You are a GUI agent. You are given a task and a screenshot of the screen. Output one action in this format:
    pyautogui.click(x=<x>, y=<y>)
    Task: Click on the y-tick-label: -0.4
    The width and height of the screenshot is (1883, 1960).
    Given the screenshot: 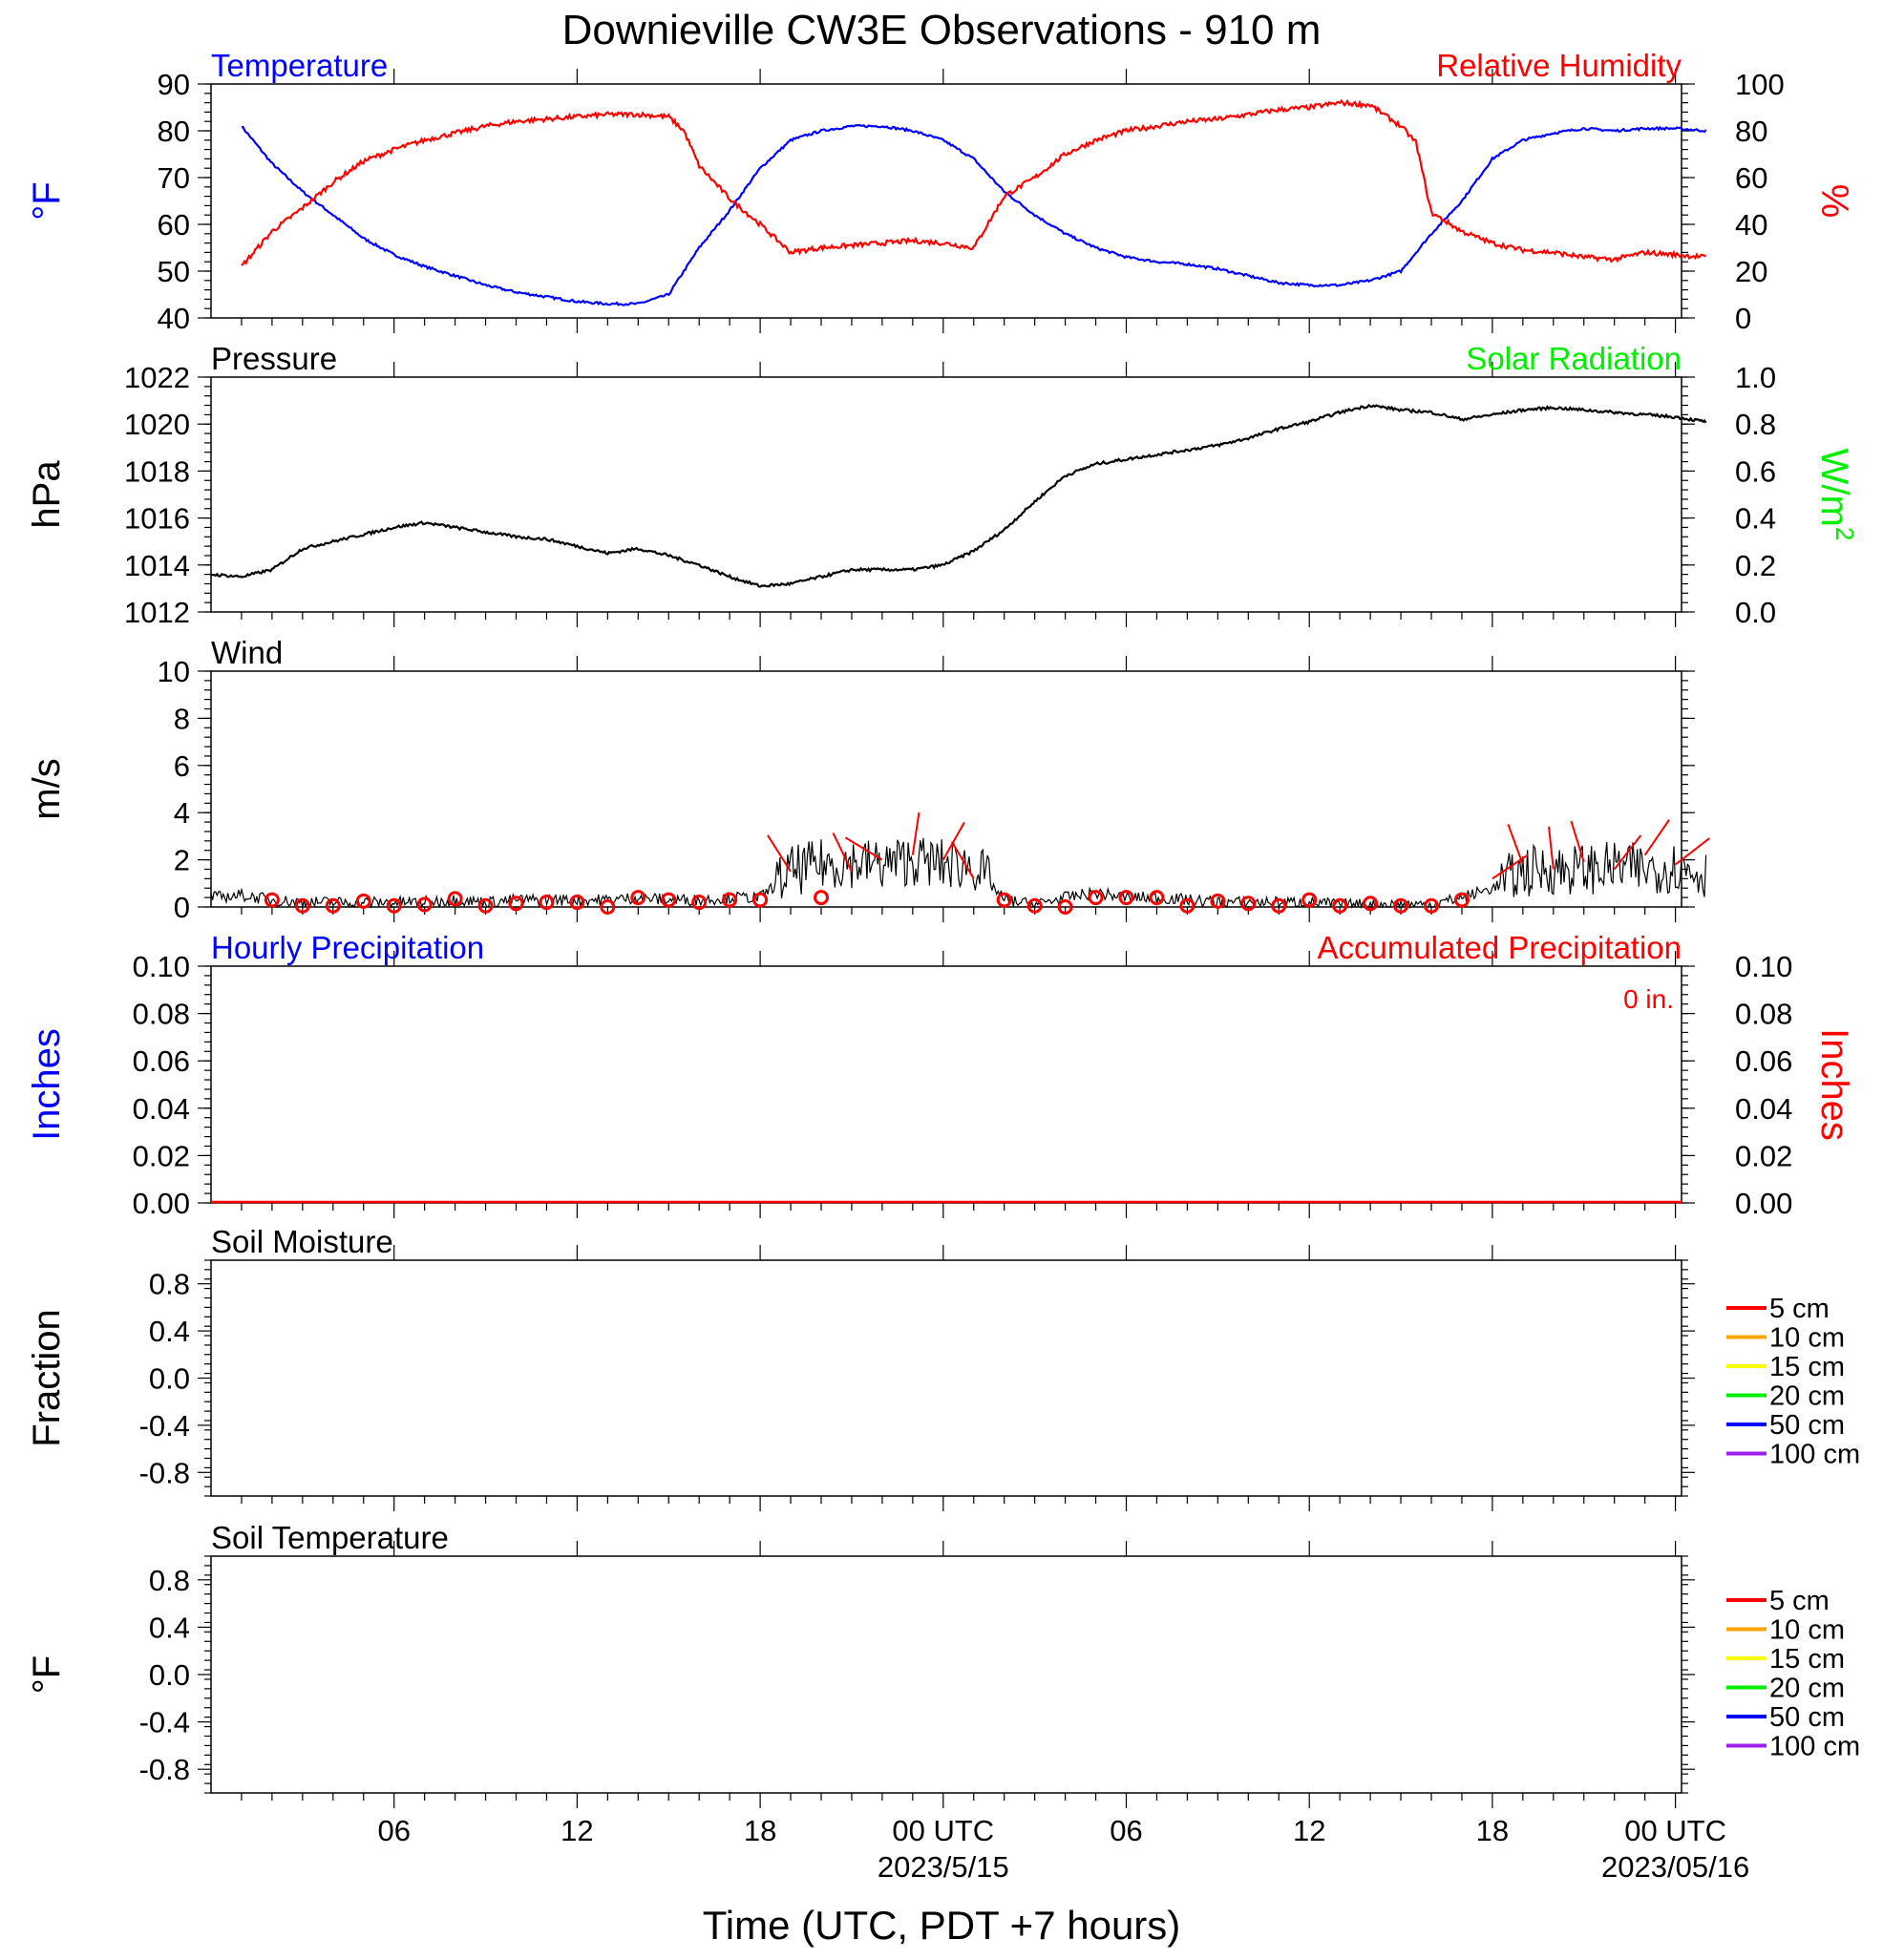 What is the action you would take?
    pyautogui.click(x=164, y=1426)
    